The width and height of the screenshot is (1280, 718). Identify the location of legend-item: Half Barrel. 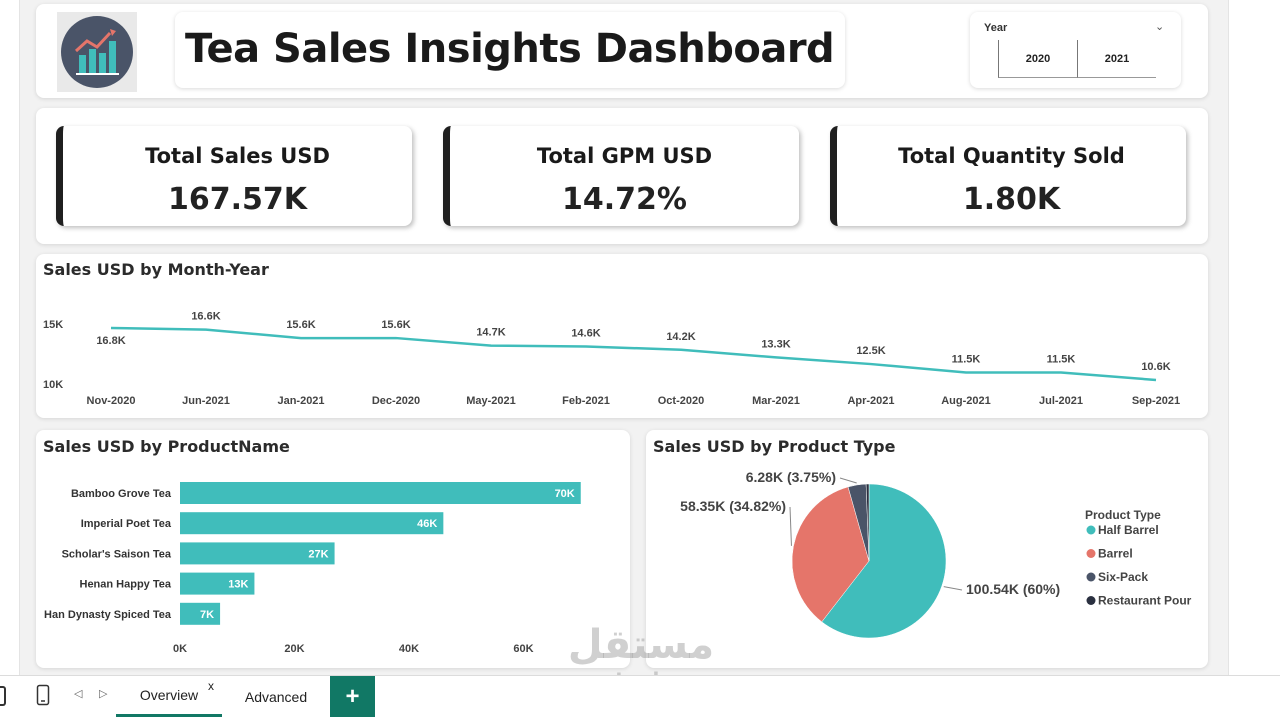
(1128, 530).